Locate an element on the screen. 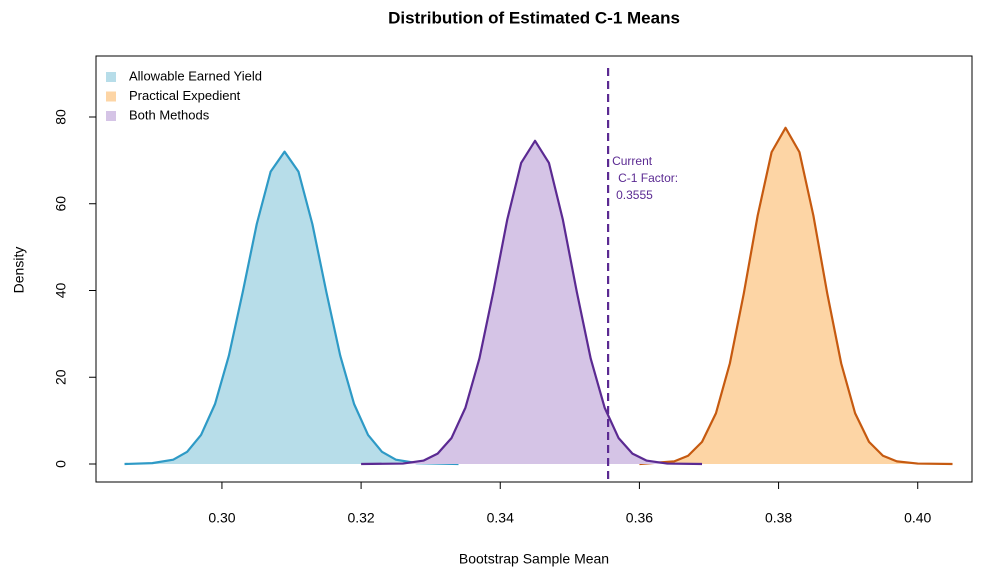 The width and height of the screenshot is (986, 569). annotation: 0.3555 is located at coordinates (634, 195).